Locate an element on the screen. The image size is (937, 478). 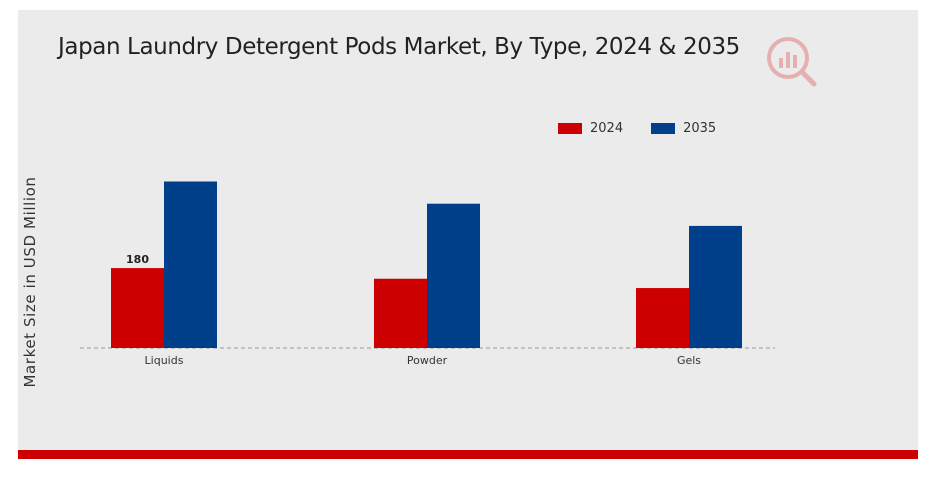
legend: 2024 2035 is located at coordinates (651, 128).